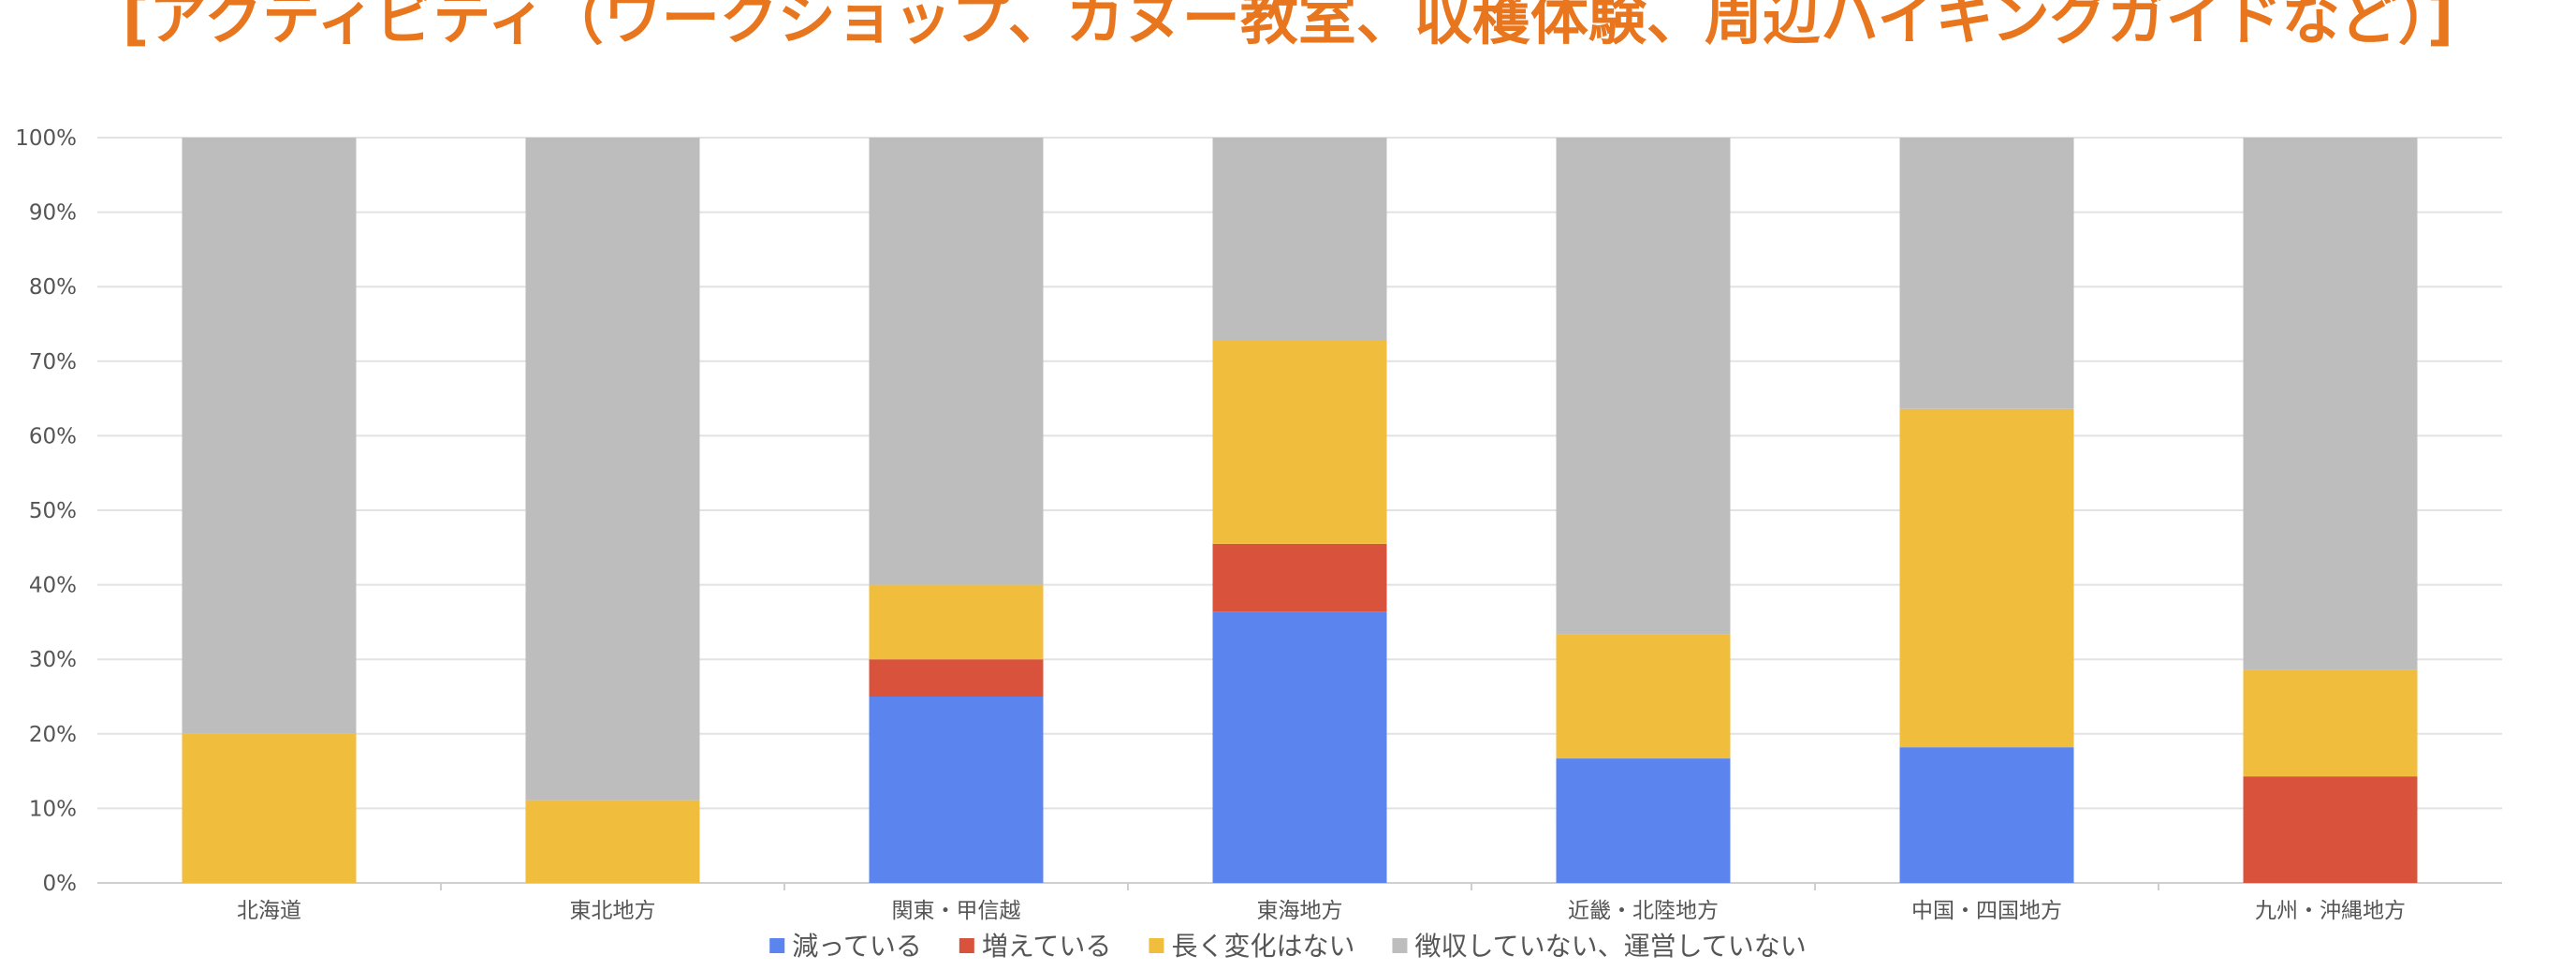  I want to click on legend-item: 徴収していない、運営していない, so click(1599, 946).